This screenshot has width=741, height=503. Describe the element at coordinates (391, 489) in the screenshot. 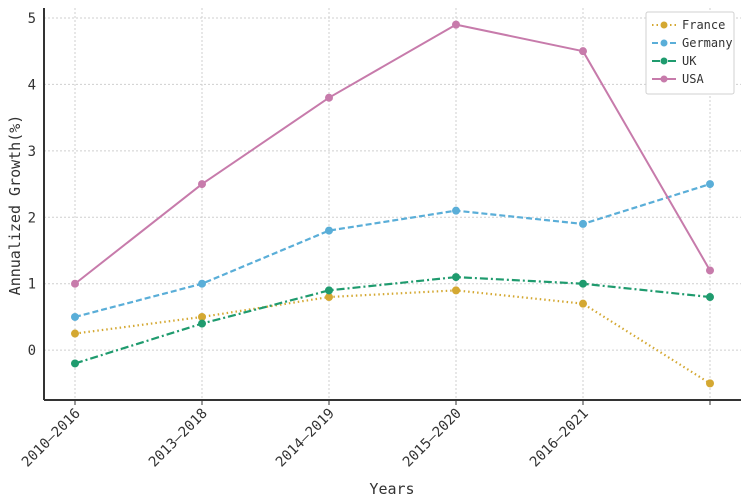

I see `x-axis-title: Years` at that location.